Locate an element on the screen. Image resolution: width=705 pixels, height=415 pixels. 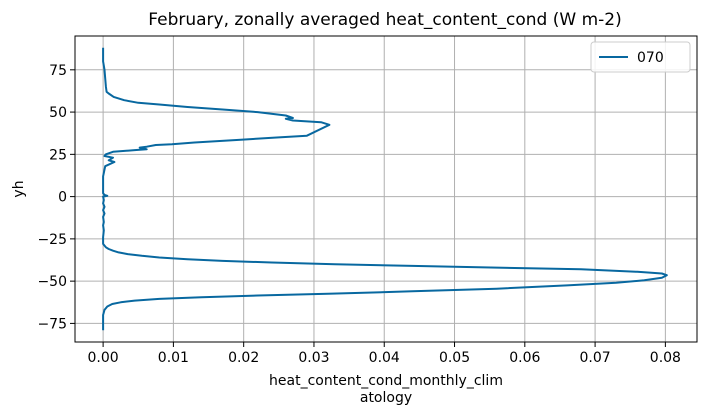
legend-frame is located at coordinates (640, 57).